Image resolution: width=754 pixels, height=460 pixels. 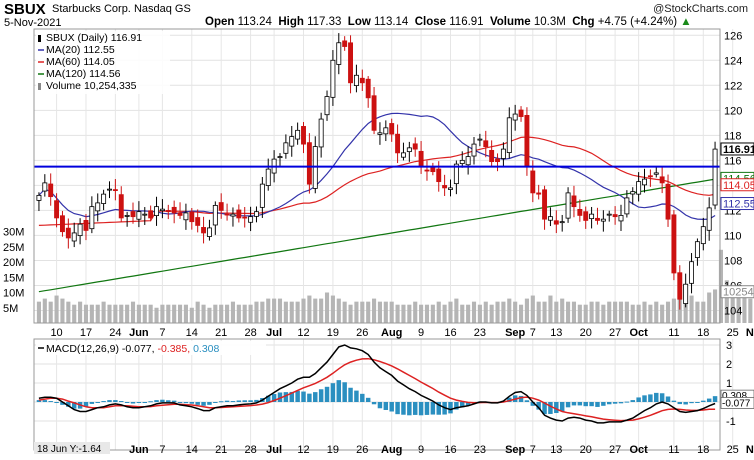 What do you see at coordinates (303, 333) in the screenshot?
I see `date-tick-label: 12` at bounding box center [303, 333].